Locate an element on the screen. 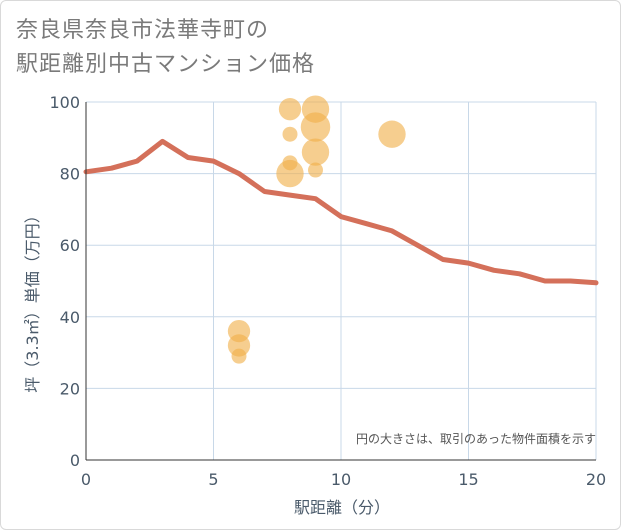  y-tick-label-60: 60 is located at coordinates (70, 245).